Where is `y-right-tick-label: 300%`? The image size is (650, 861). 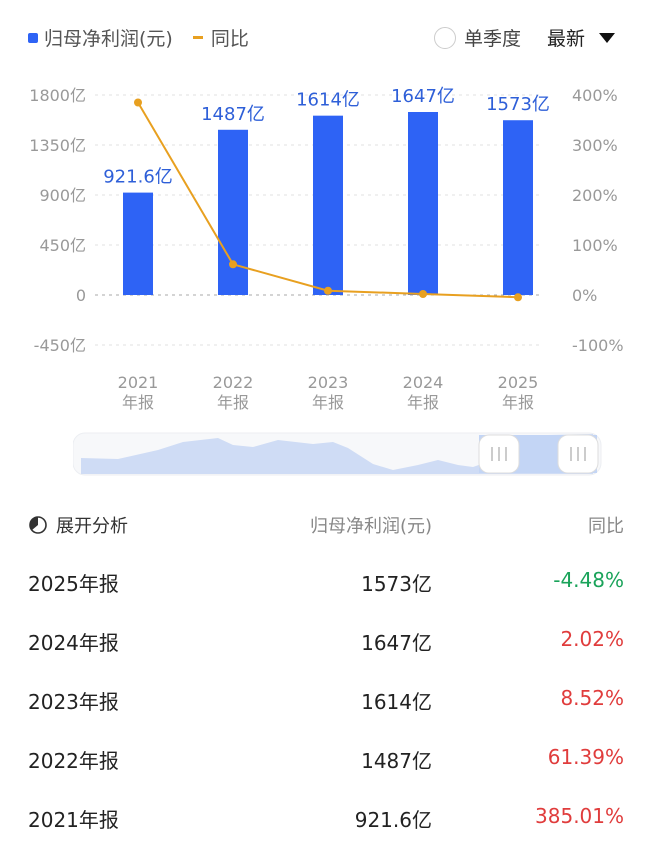 y-right-tick-label: 300% is located at coordinates (595, 145).